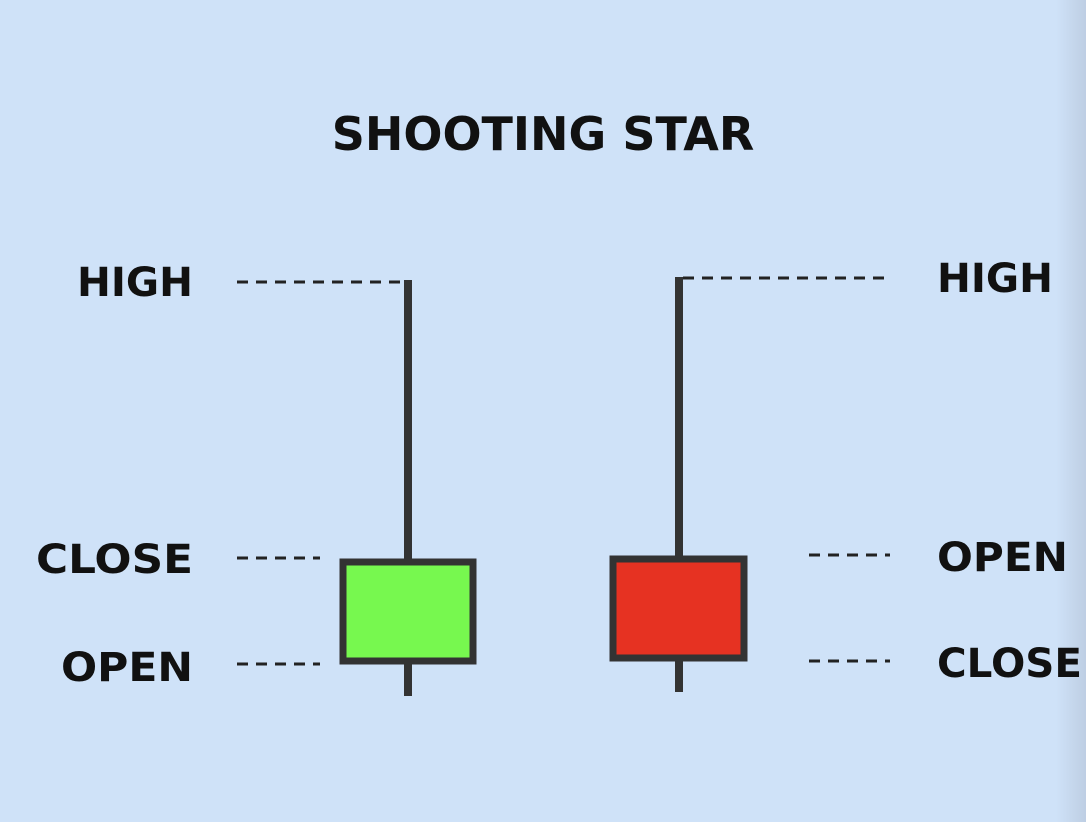  What do you see at coordinates (1071, 411) in the screenshot?
I see `edge-shadow` at bounding box center [1071, 411].